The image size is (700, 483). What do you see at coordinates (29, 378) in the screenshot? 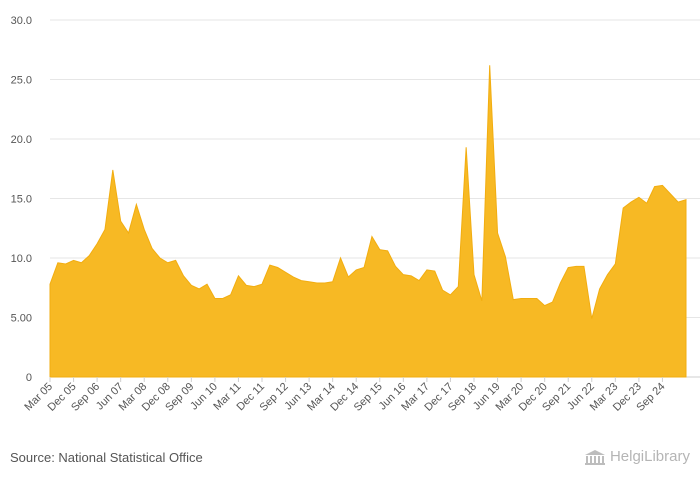
I see `y-tick-label: 0` at bounding box center [29, 378].